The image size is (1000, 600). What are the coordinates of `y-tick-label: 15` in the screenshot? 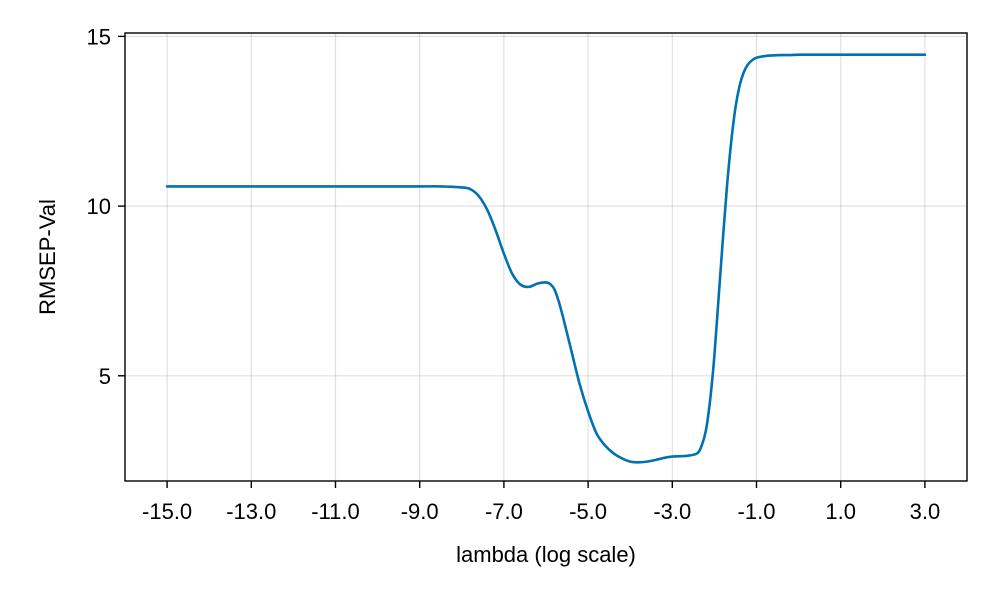 It's located at (99, 36).